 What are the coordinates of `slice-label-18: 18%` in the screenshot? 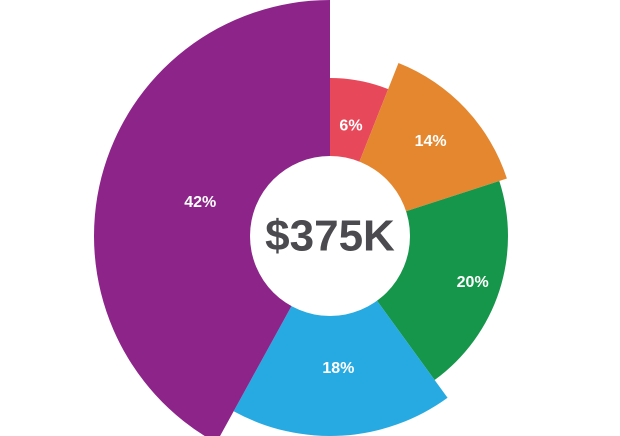 It's located at (338, 368).